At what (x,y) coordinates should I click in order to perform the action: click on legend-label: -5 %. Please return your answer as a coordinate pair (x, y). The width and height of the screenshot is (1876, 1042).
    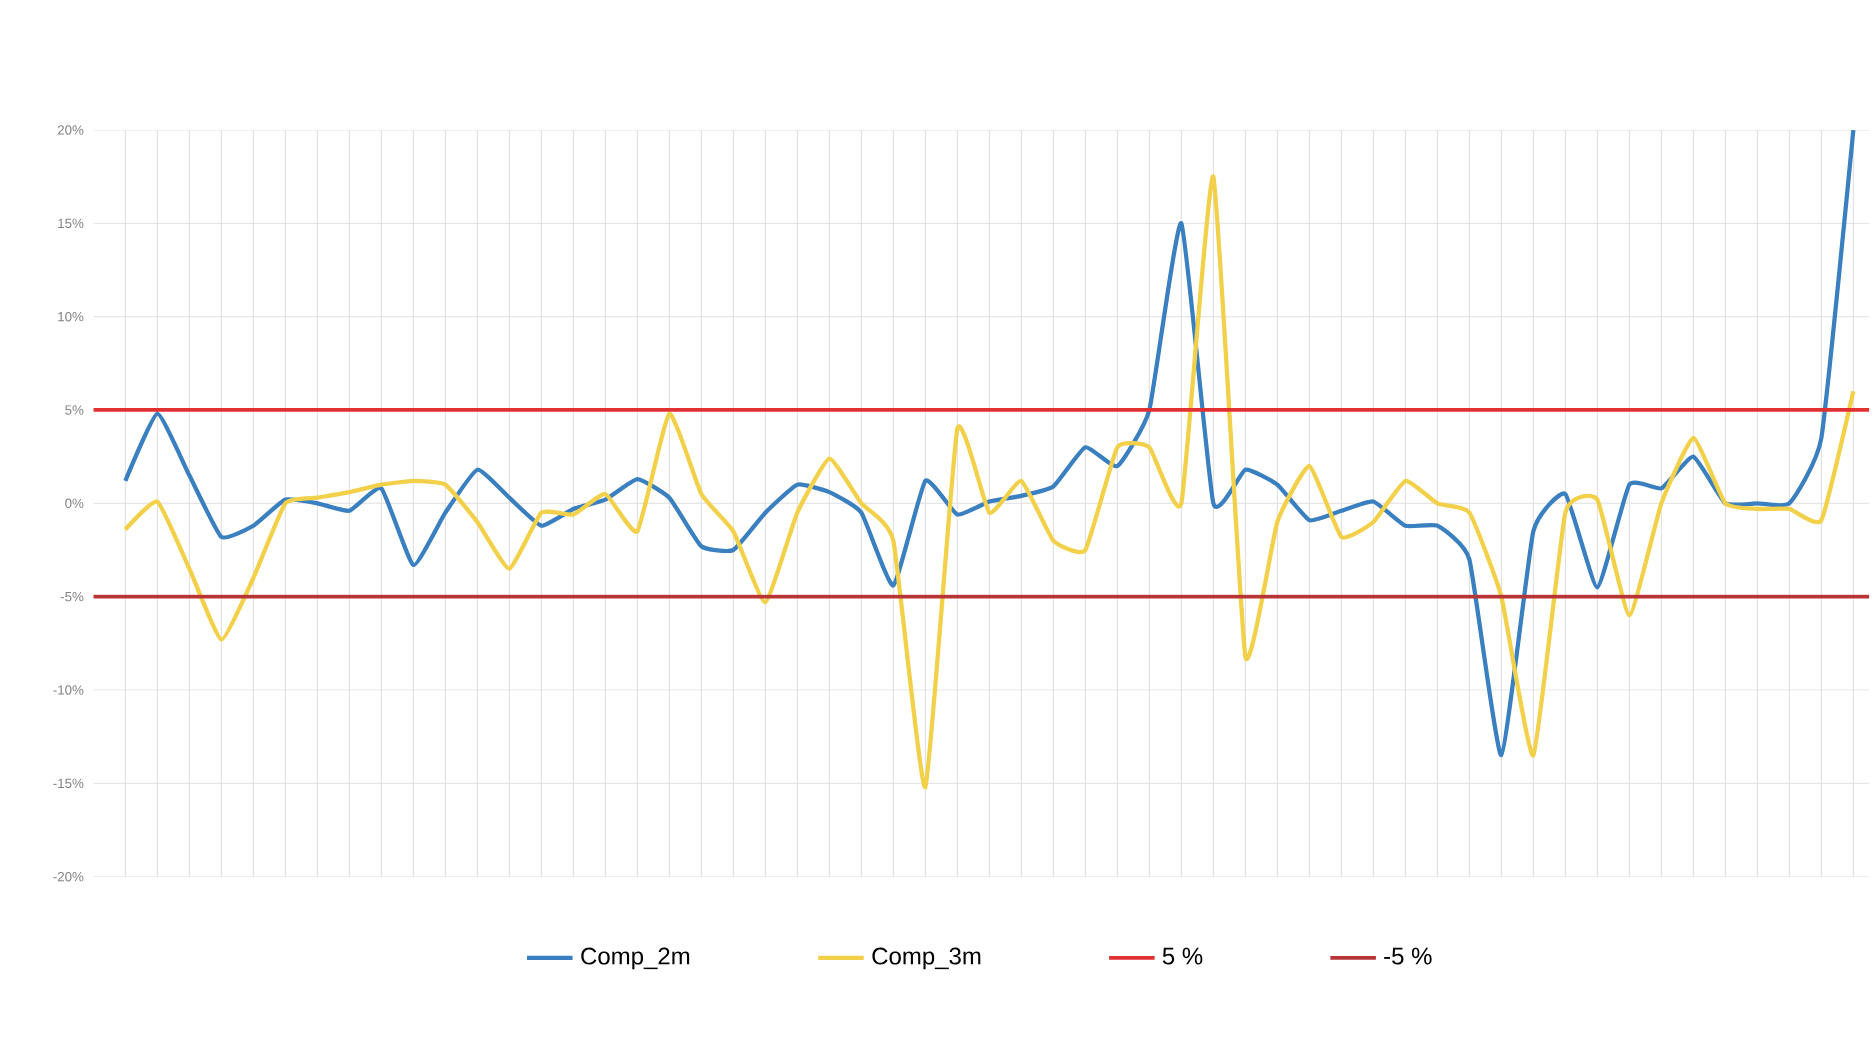
    Looking at the image, I should click on (1408, 956).